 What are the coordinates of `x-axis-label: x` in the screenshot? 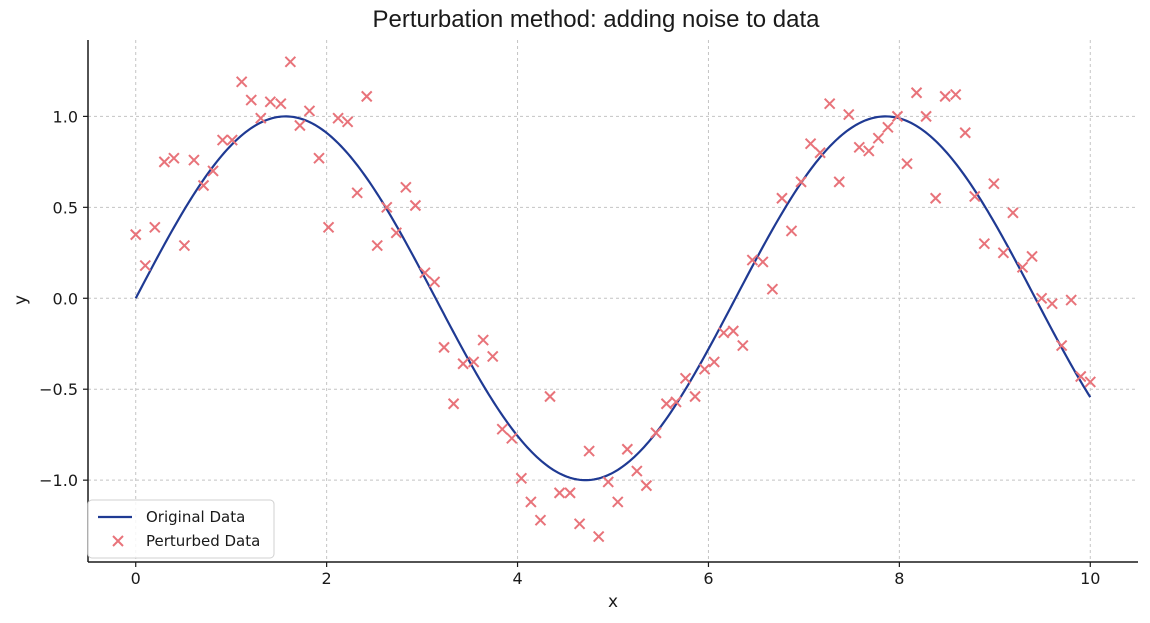 It's located at (613, 602).